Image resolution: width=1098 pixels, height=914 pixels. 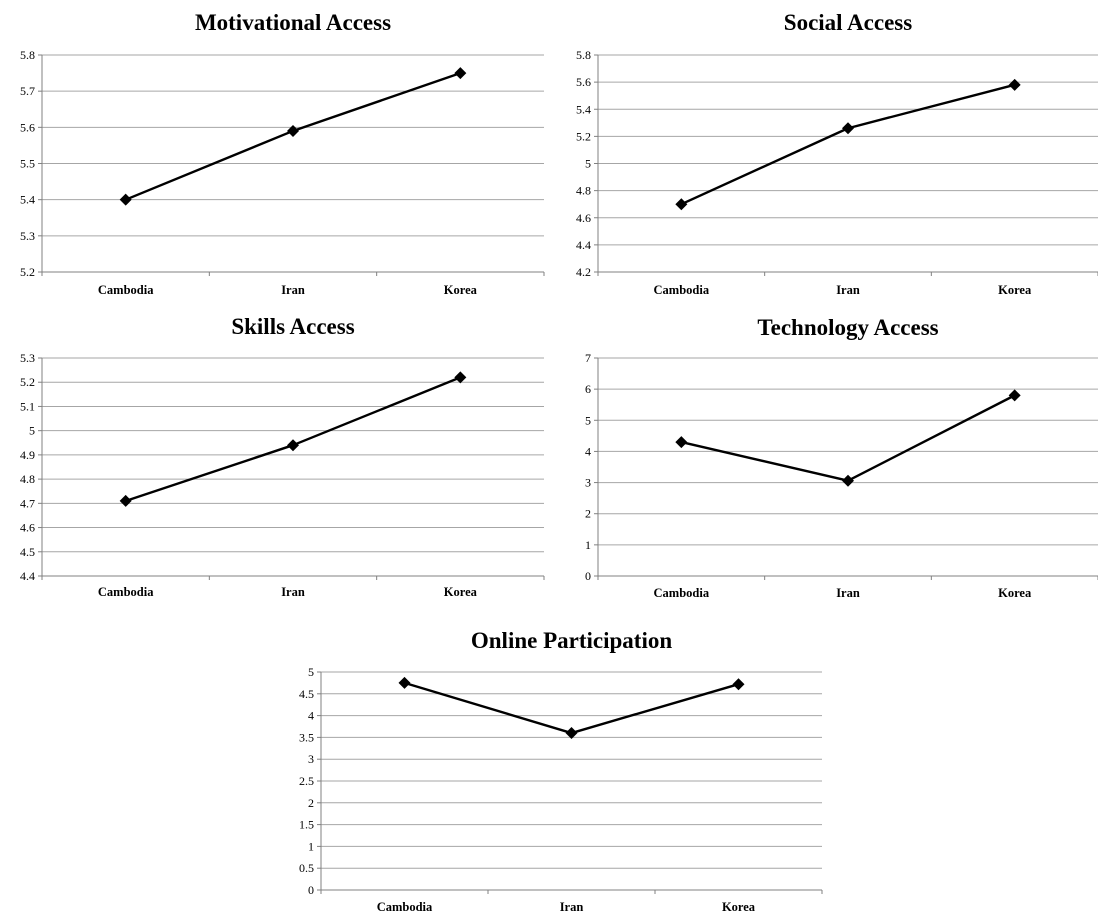 What do you see at coordinates (27, 503) in the screenshot?
I see `y-tick-label: 4.7` at bounding box center [27, 503].